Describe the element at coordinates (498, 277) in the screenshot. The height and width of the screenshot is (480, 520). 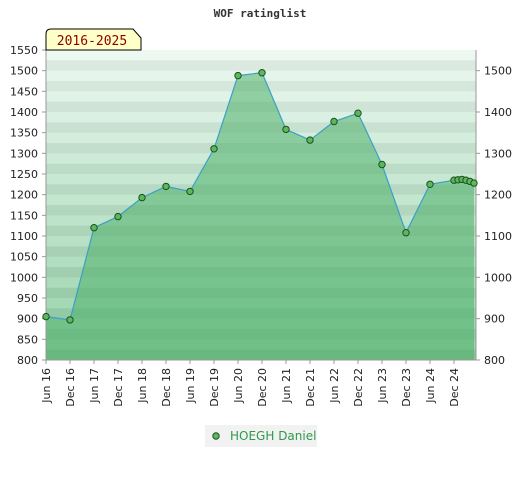
I see `y-right-tick-label: 1000` at that location.